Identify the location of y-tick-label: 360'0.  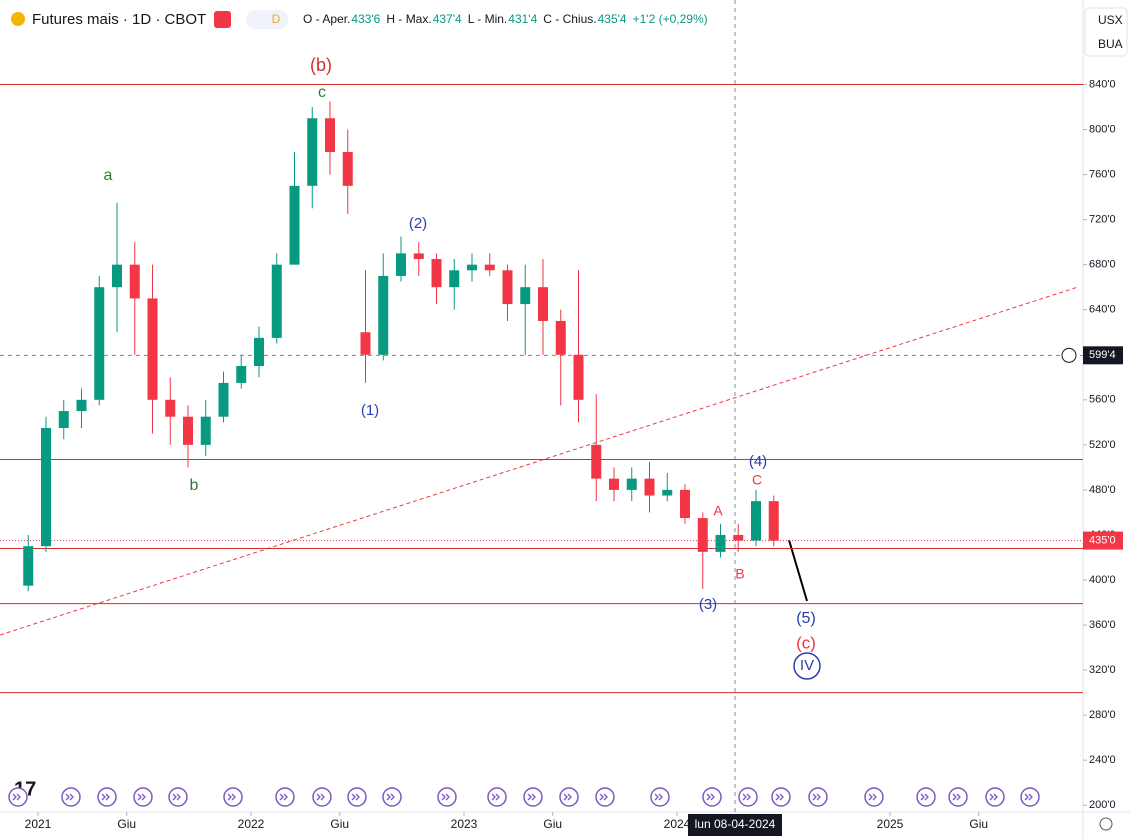
(1102, 625).